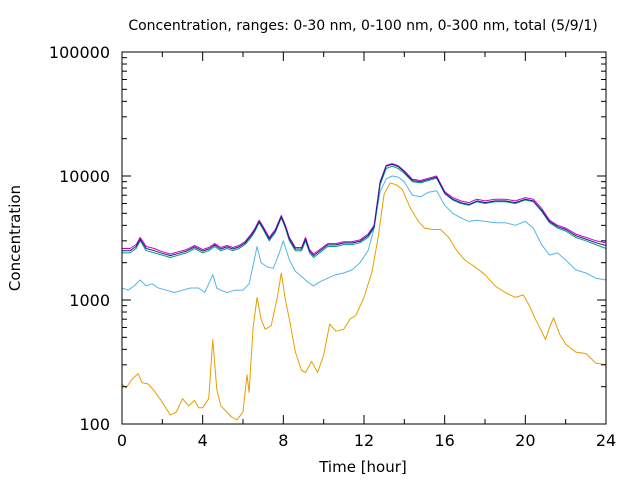 Image resolution: width=640 pixels, height=480 pixels. Describe the element at coordinates (525, 440) in the screenshot. I see `x-tick-label: 20` at that location.